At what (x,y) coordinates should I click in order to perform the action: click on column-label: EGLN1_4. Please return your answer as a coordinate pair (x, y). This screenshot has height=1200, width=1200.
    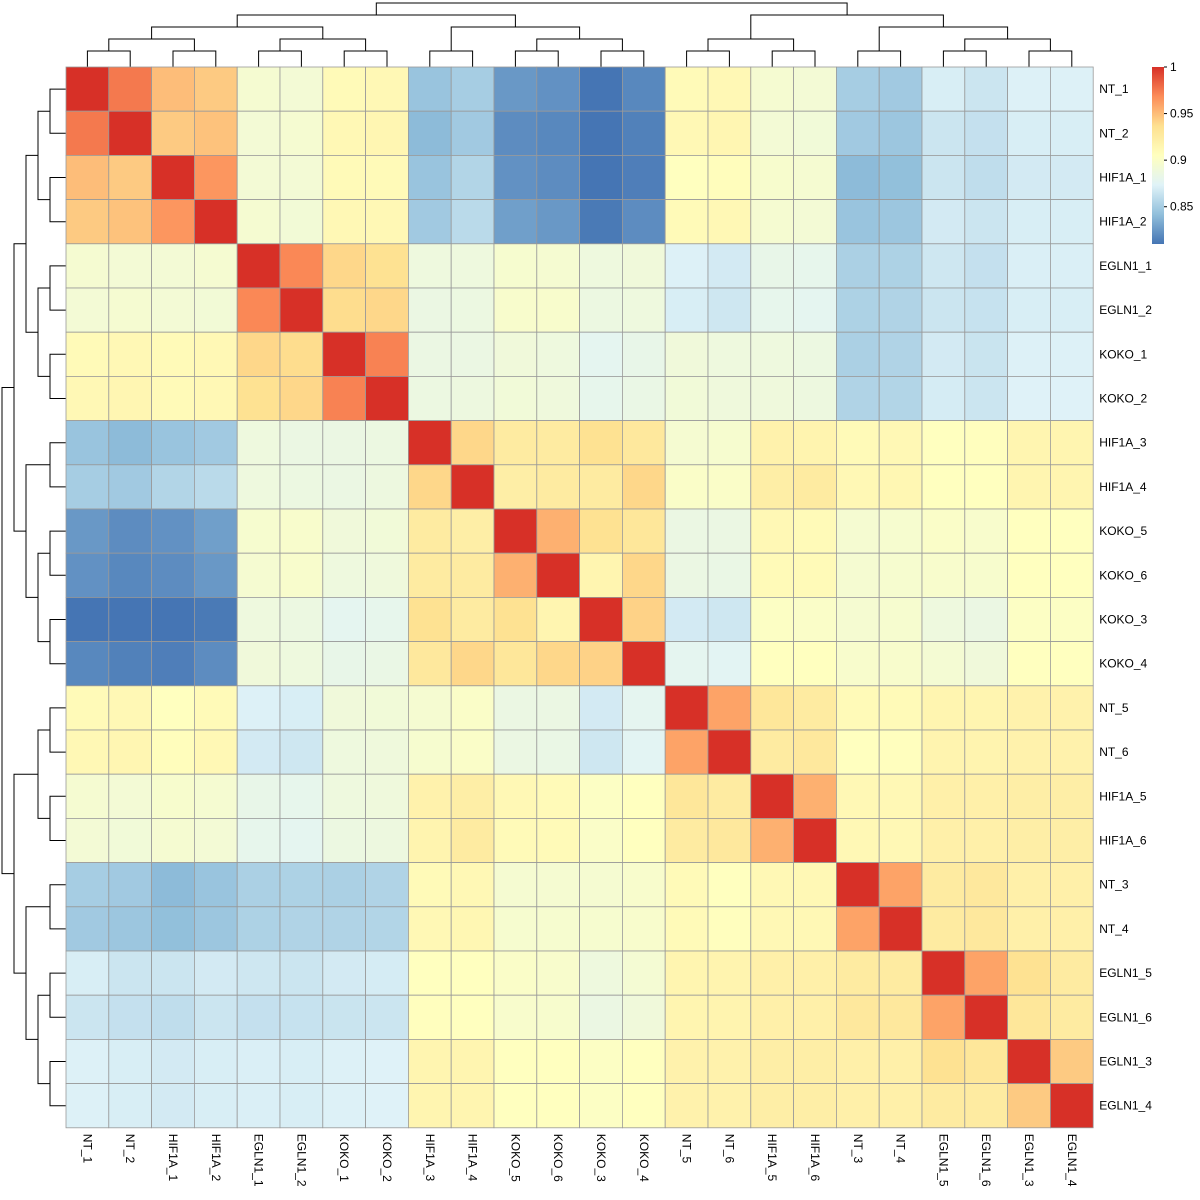
    Looking at the image, I should click on (1072, 1160).